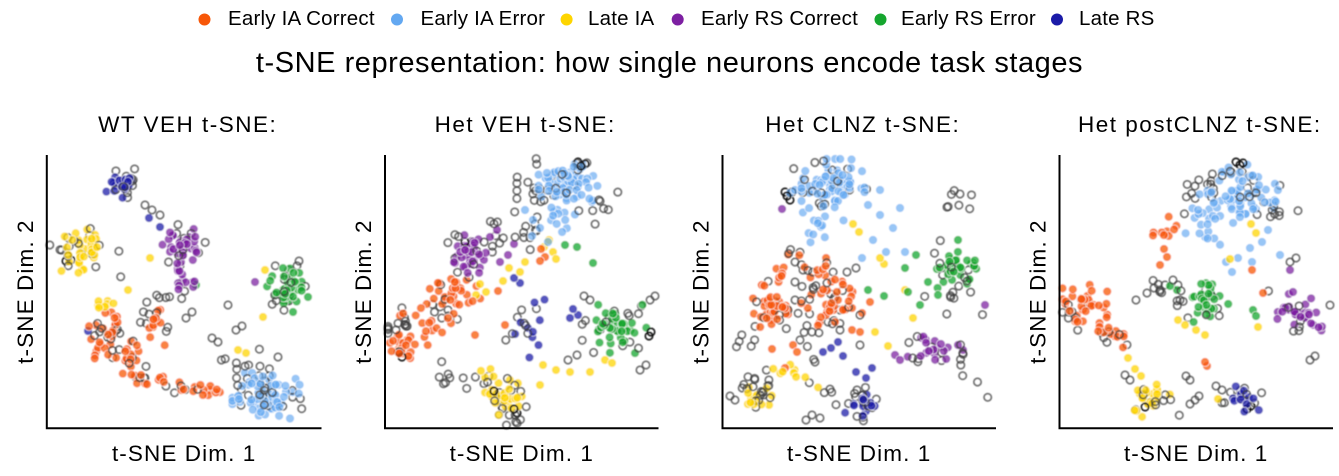 Image resolution: width=1339 pixels, height=476 pixels. I want to click on svg-text: Early RS Error, so click(968, 18).